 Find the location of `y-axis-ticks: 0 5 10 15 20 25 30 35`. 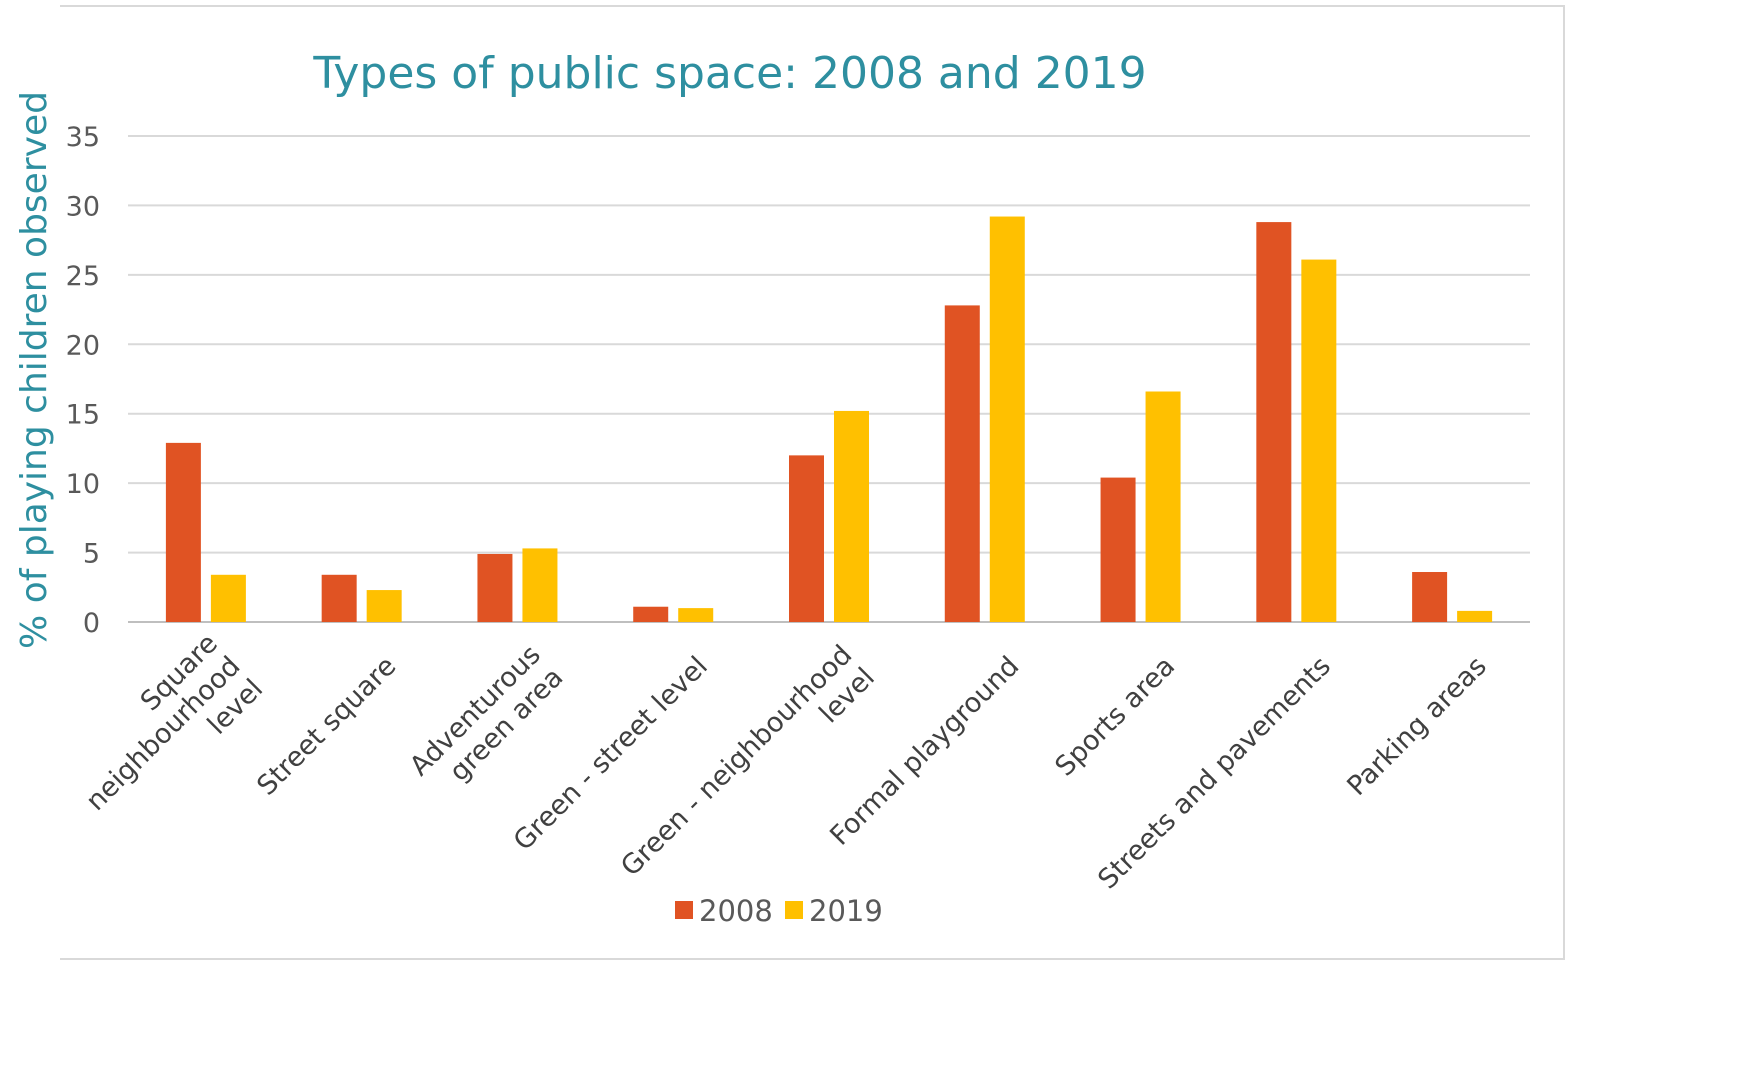

y-axis-ticks: 0 5 10 15 20 25 30 35 is located at coordinates (83, 380).